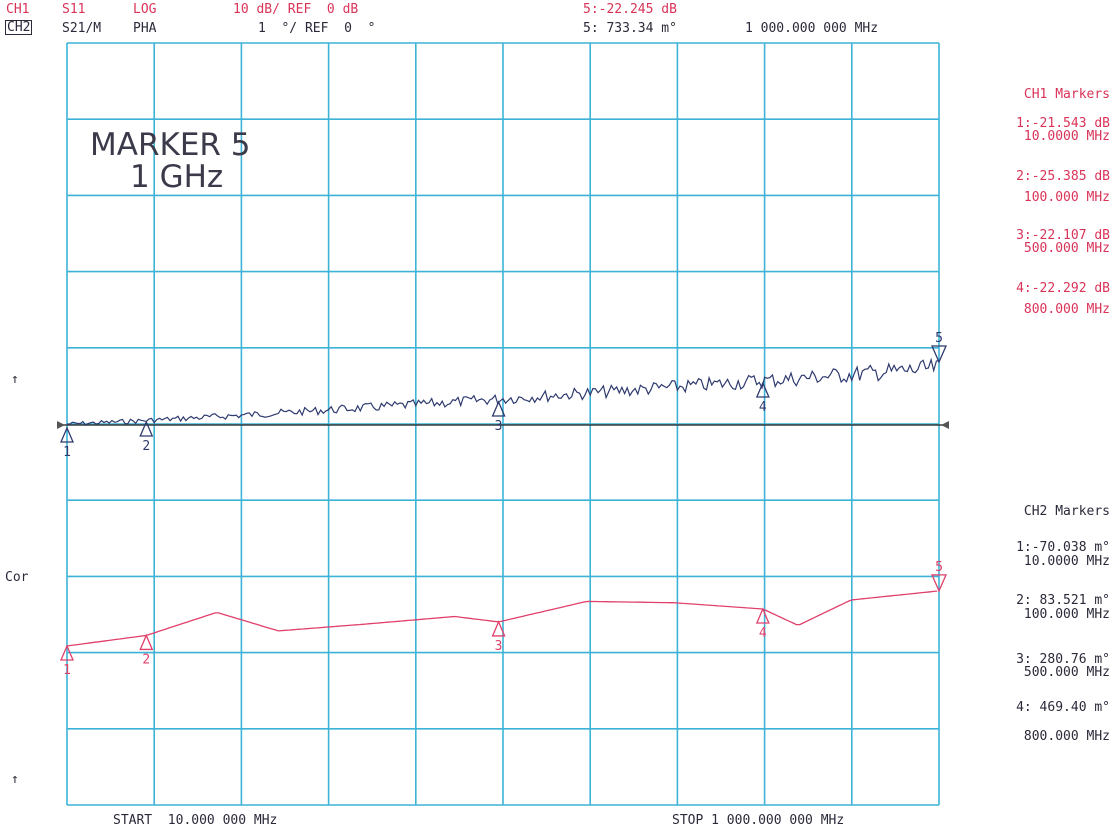 This screenshot has width=1116, height=832. I want to click on ch1-marker-4-freq: 800.000 MHz, so click(1066, 309).